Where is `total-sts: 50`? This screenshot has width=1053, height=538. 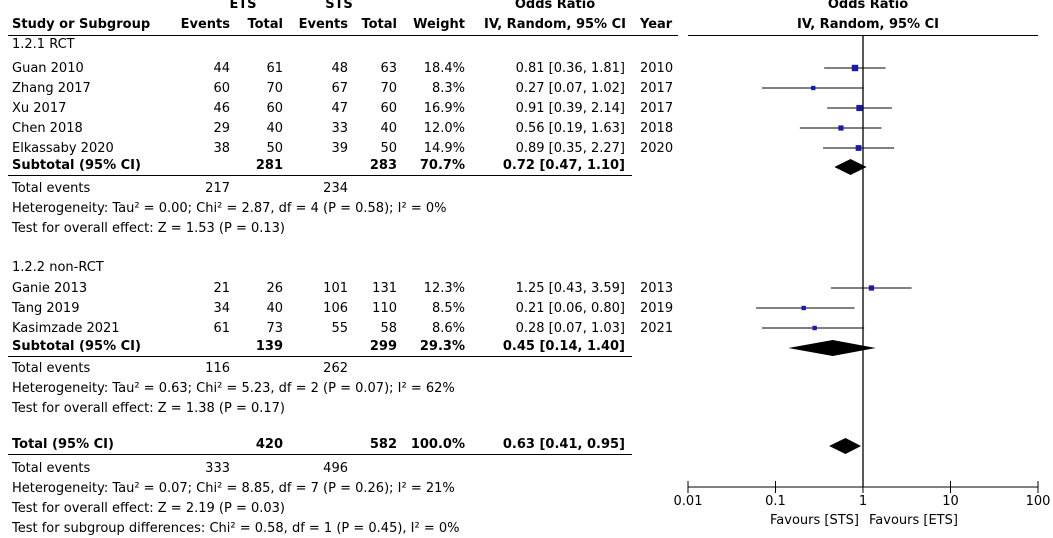
total-sts: 50 is located at coordinates (388, 148).